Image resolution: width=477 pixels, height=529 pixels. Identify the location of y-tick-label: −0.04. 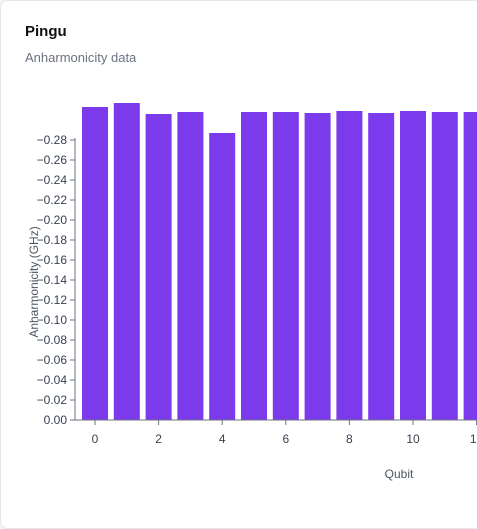
(52, 380).